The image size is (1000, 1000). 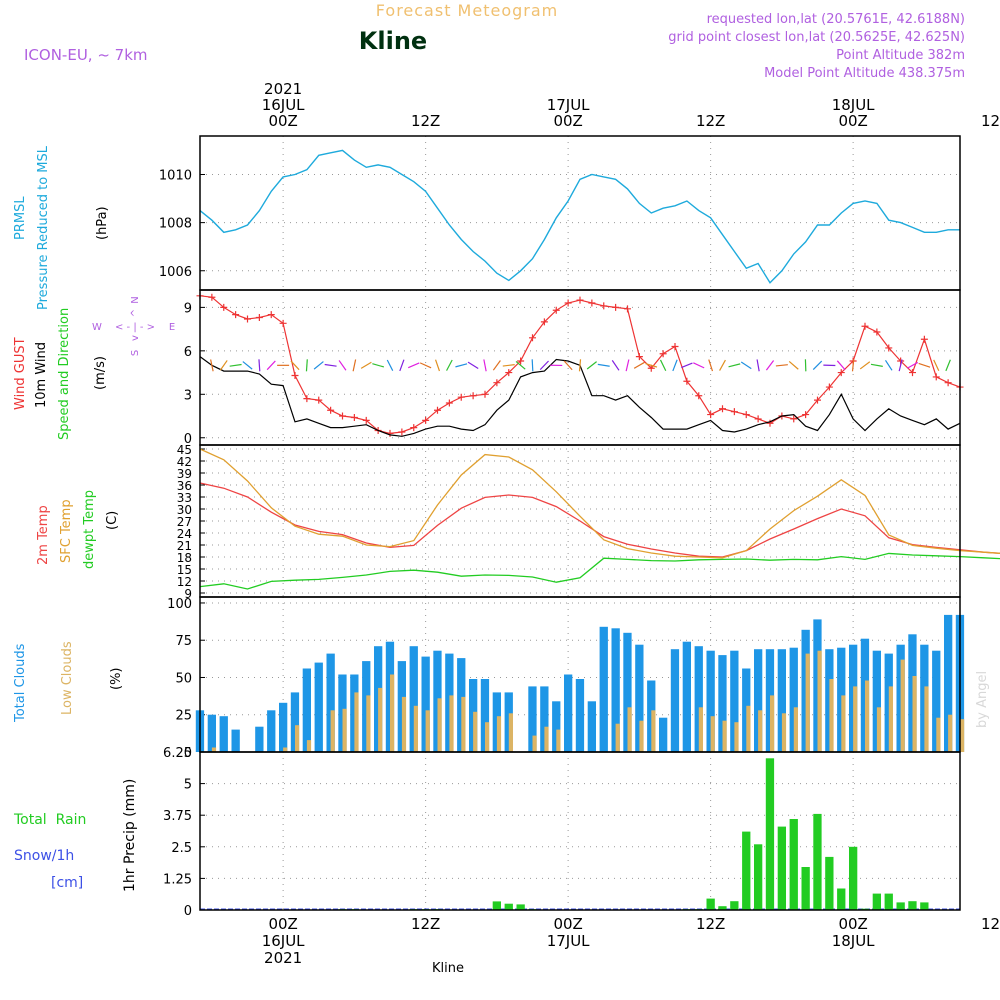 I want to click on pressure-label-prmsl: PRMSL, so click(x=20, y=218).